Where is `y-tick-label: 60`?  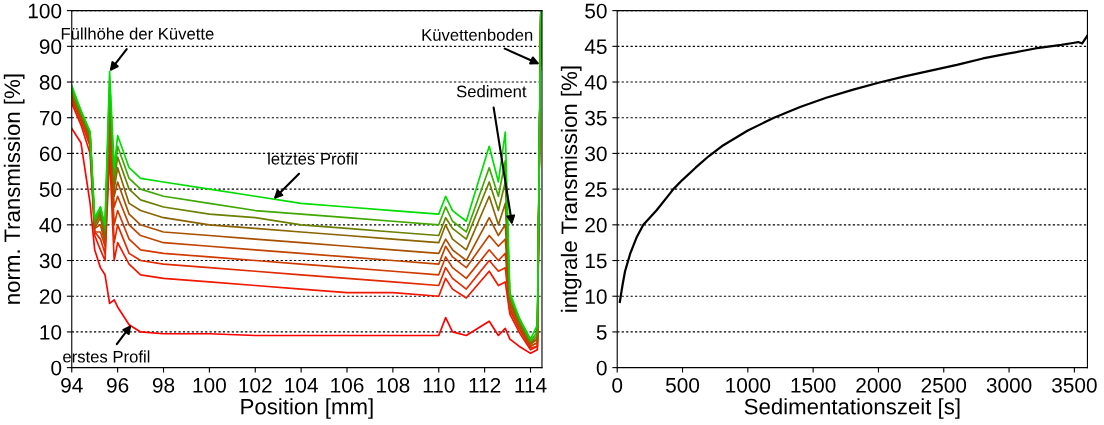 y-tick-label: 60 is located at coordinates (50, 154).